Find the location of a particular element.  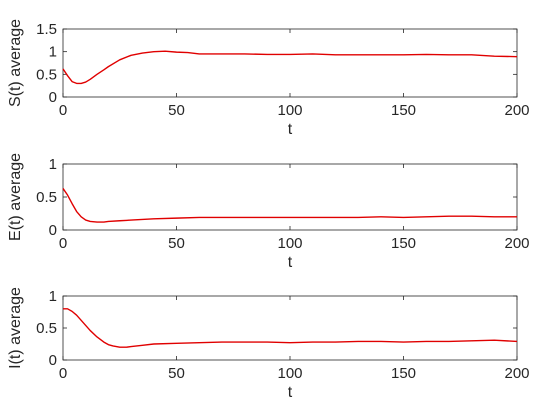

y-axis-label: E(t) average is located at coordinates (15, 197).